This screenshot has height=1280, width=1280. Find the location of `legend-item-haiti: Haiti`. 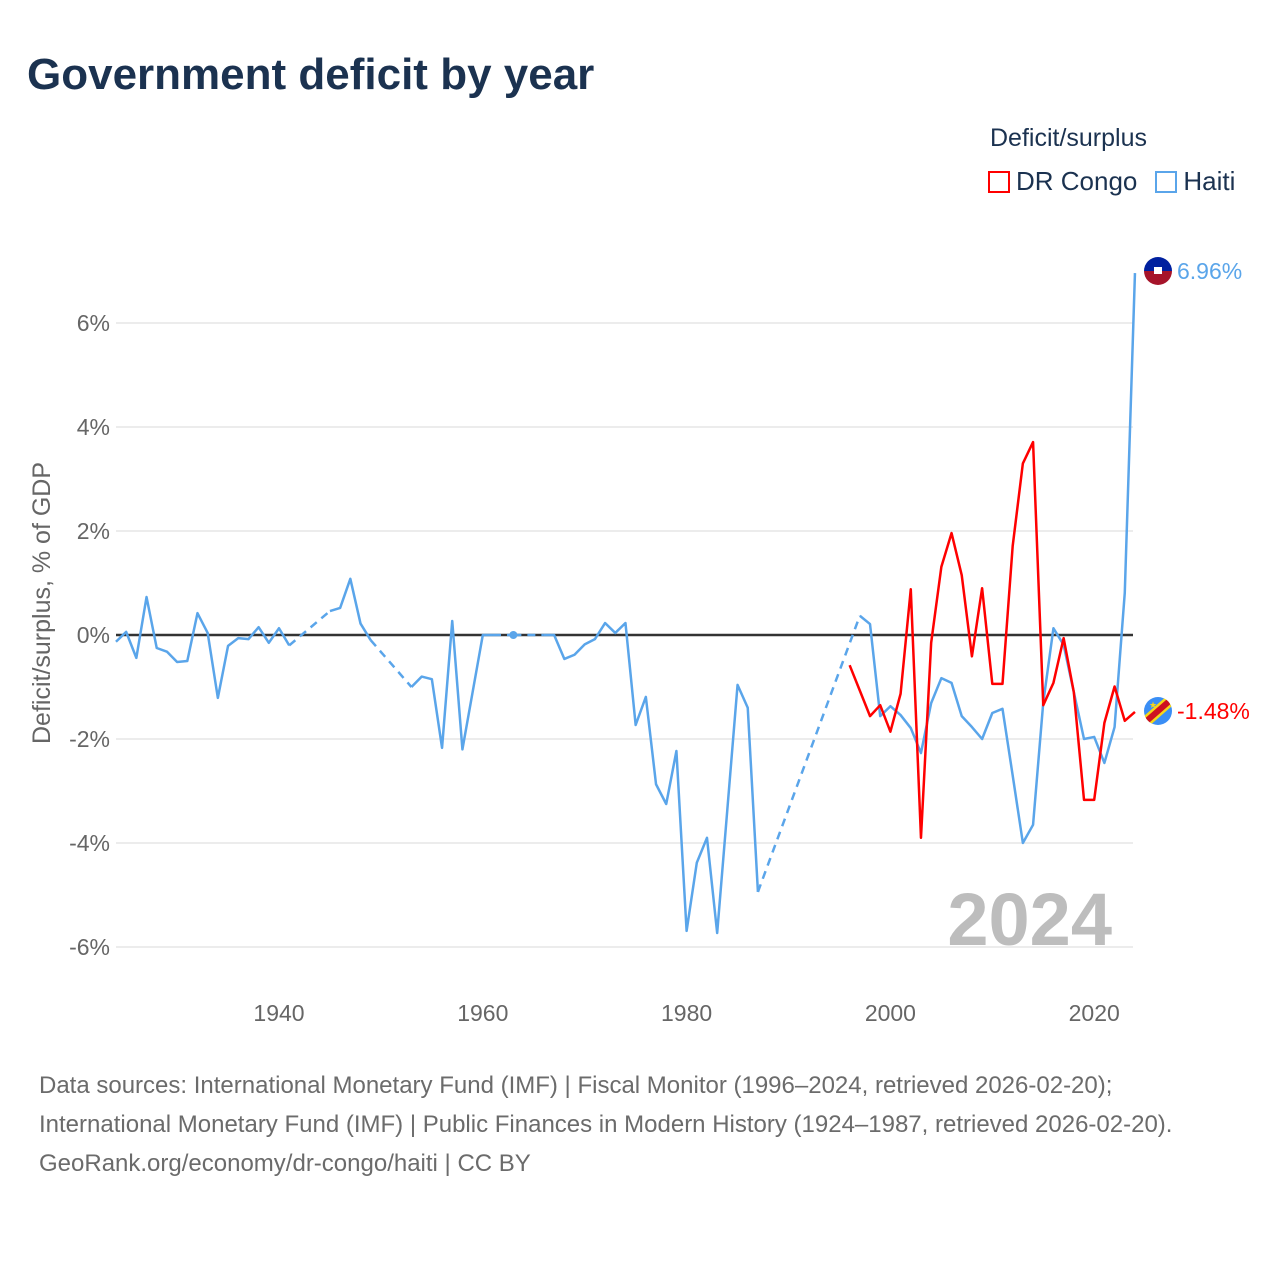

legend-item-haiti: Haiti is located at coordinates (1195, 181).